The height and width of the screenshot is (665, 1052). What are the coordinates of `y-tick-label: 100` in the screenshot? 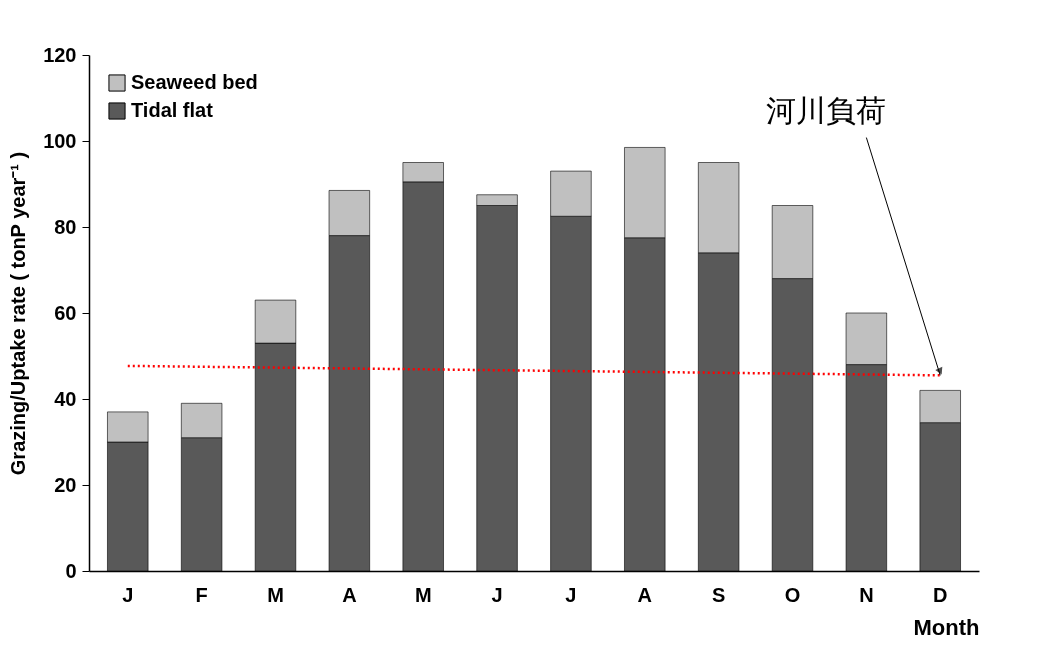 It's located at (60, 140).